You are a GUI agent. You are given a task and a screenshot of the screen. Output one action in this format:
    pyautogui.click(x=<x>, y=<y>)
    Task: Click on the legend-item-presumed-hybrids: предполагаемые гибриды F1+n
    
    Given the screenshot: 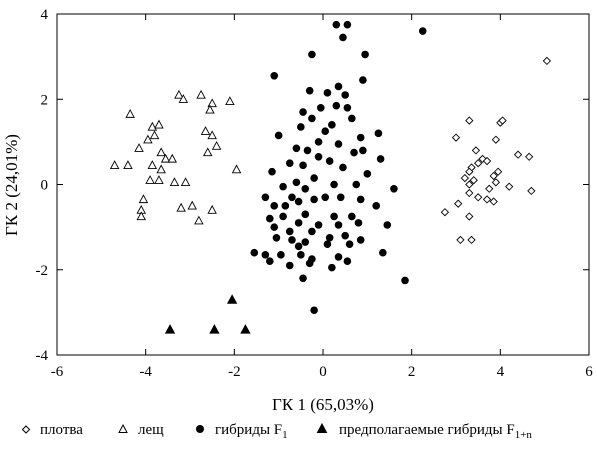 What is the action you would take?
    pyautogui.click(x=424, y=431)
    